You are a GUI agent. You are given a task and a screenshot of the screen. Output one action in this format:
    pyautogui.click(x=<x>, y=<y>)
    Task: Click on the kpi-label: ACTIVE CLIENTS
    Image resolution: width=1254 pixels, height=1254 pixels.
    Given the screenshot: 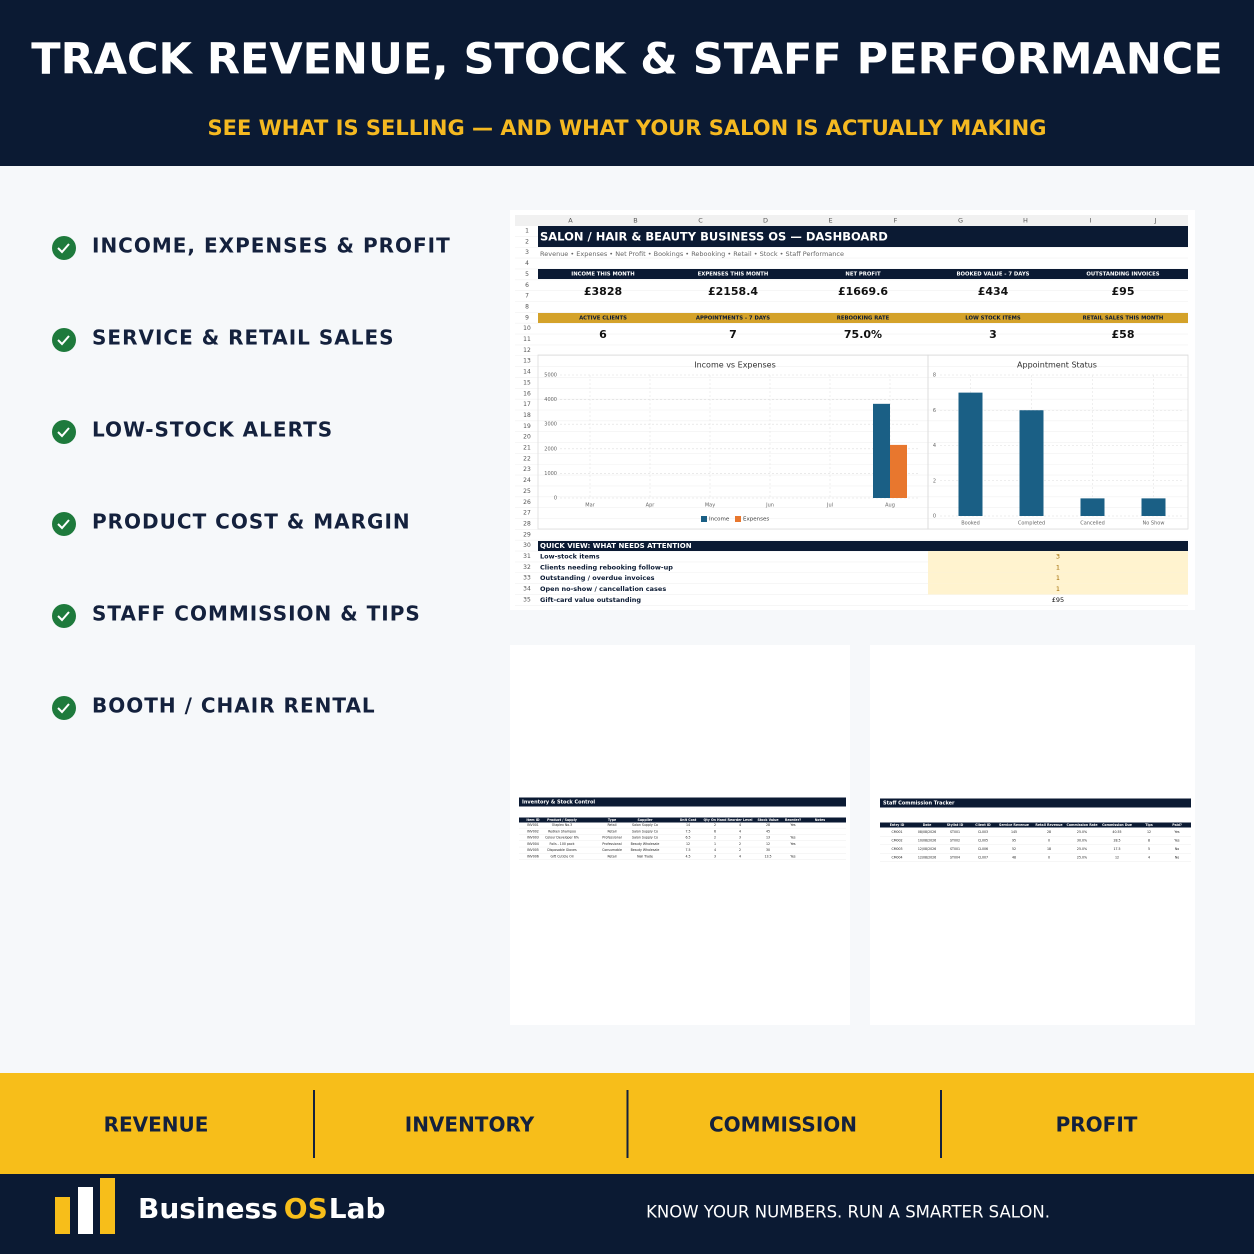 What is the action you would take?
    pyautogui.click(x=603, y=319)
    